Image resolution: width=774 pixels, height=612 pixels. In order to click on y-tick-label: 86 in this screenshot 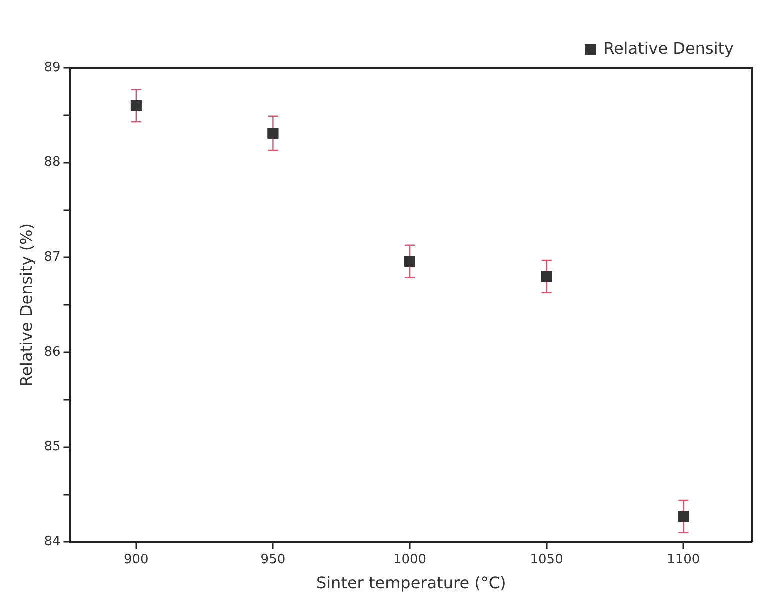, I will do `click(52, 352)`.